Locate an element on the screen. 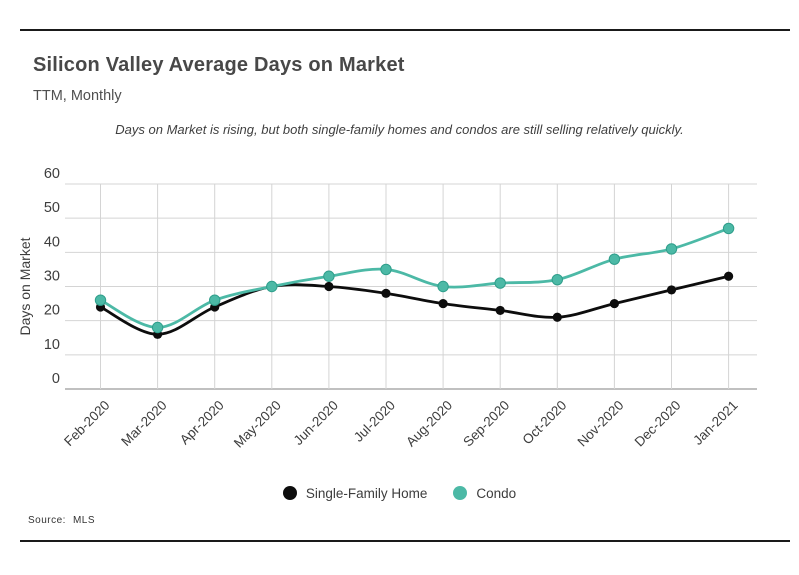 This screenshot has height=575, width=799. x-tick-label-jun-2020: Jun-2020 is located at coordinates (316, 423).